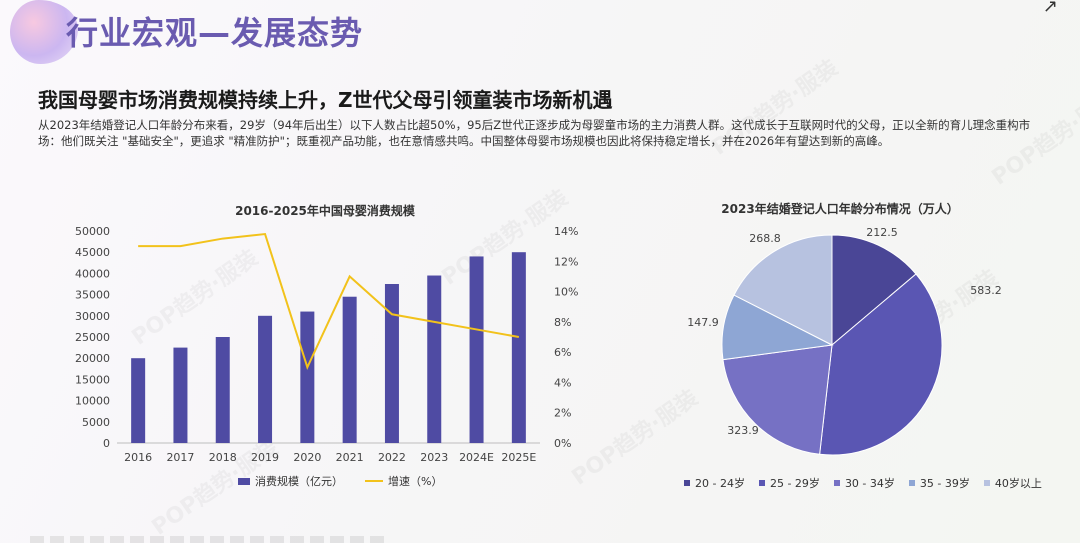  I want to click on x-tick-label: 2016, so click(138, 457).